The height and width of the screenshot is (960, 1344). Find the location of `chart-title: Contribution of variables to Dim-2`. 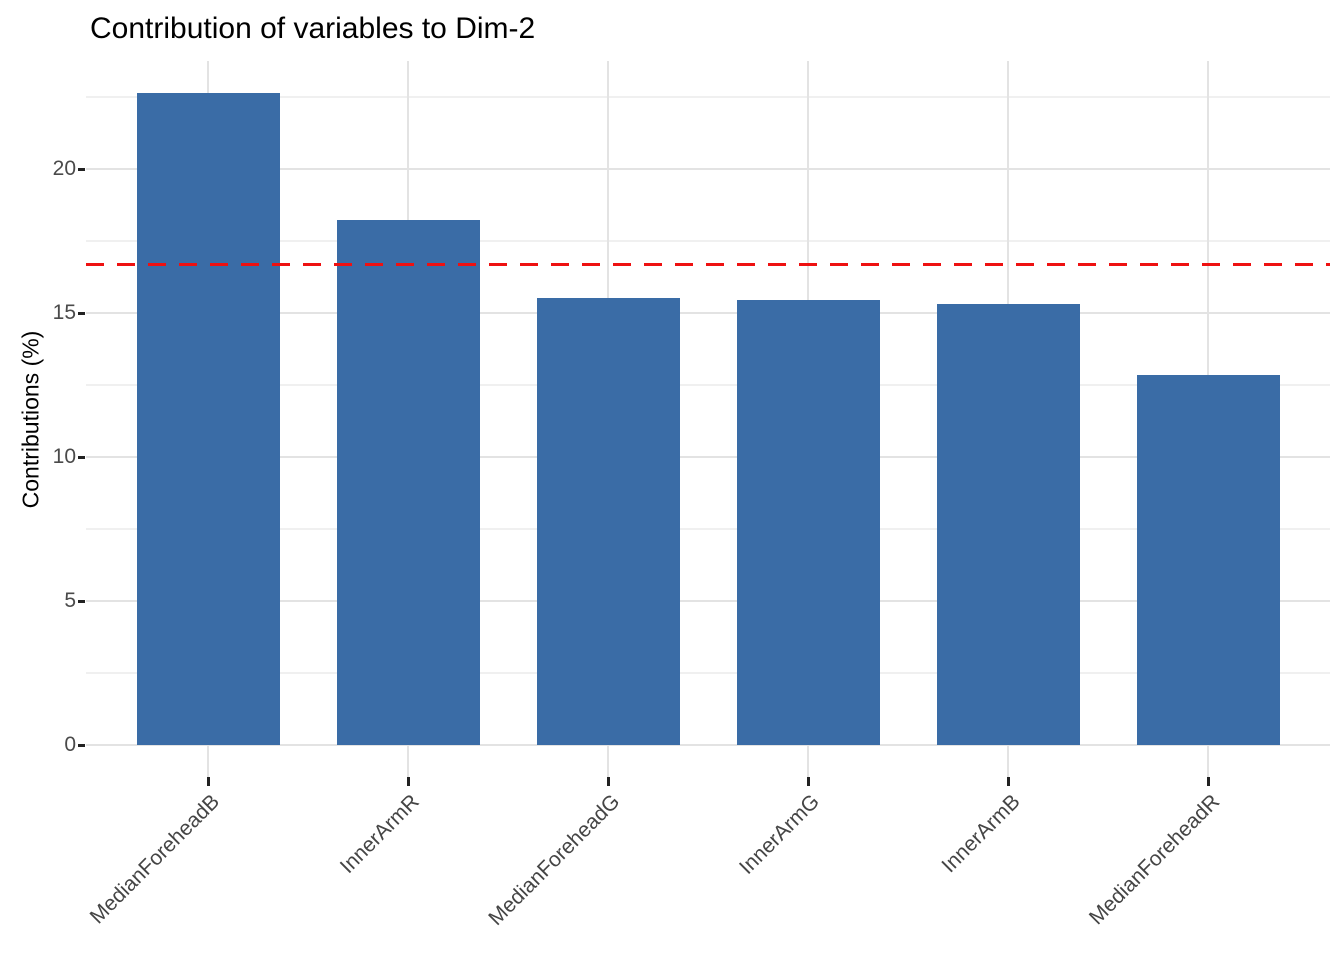

chart-title: Contribution of variables to Dim-2 is located at coordinates (313, 28).